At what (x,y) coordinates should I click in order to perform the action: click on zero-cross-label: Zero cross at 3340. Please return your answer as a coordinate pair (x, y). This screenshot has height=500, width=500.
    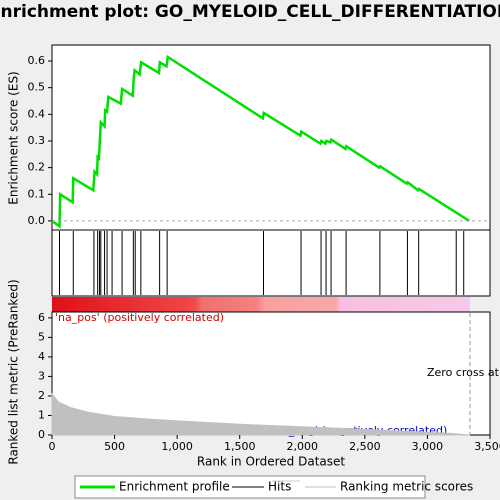
    Looking at the image, I should click on (463, 372).